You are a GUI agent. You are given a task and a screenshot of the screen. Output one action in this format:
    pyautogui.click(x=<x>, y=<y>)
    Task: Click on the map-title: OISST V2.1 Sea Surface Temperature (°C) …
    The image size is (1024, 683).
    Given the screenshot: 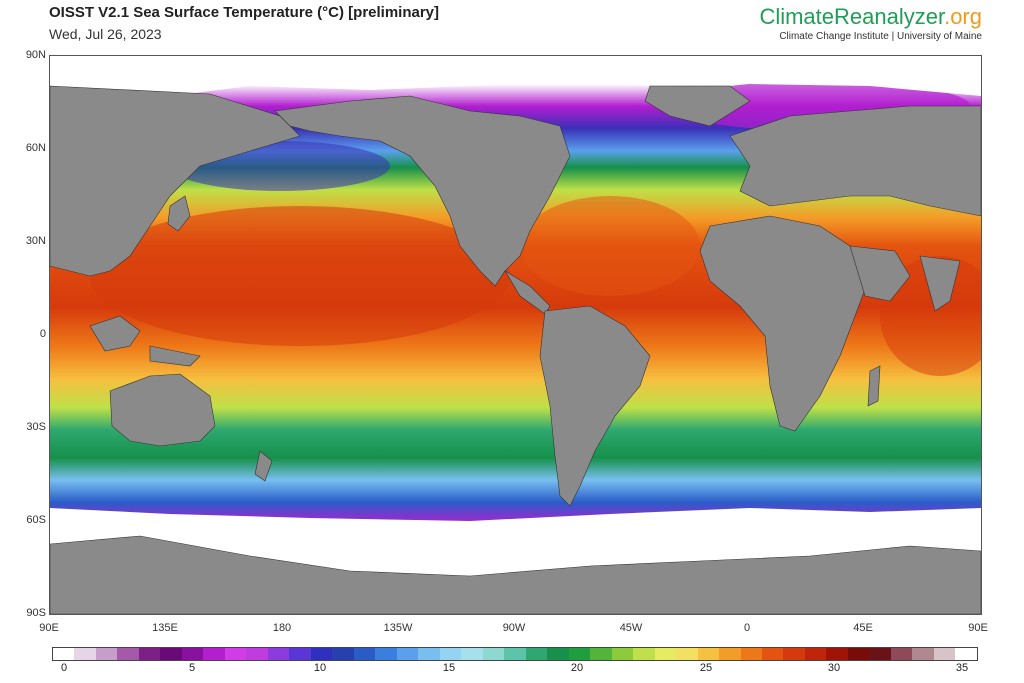 What is the action you would take?
    pyautogui.click(x=244, y=12)
    